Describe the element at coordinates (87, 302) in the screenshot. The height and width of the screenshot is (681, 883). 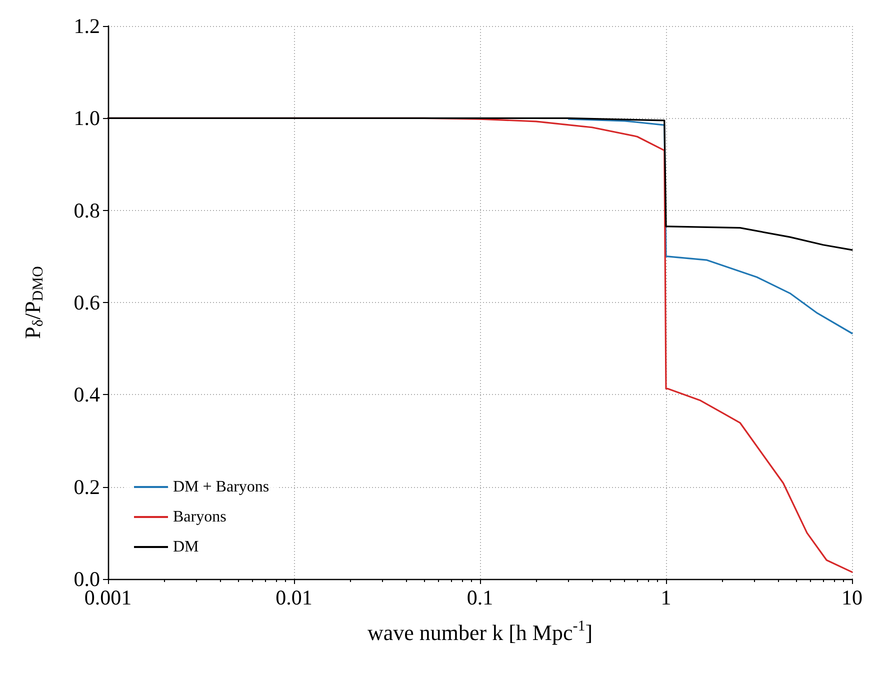
I see `y-tick-label: 0.6` at that location.